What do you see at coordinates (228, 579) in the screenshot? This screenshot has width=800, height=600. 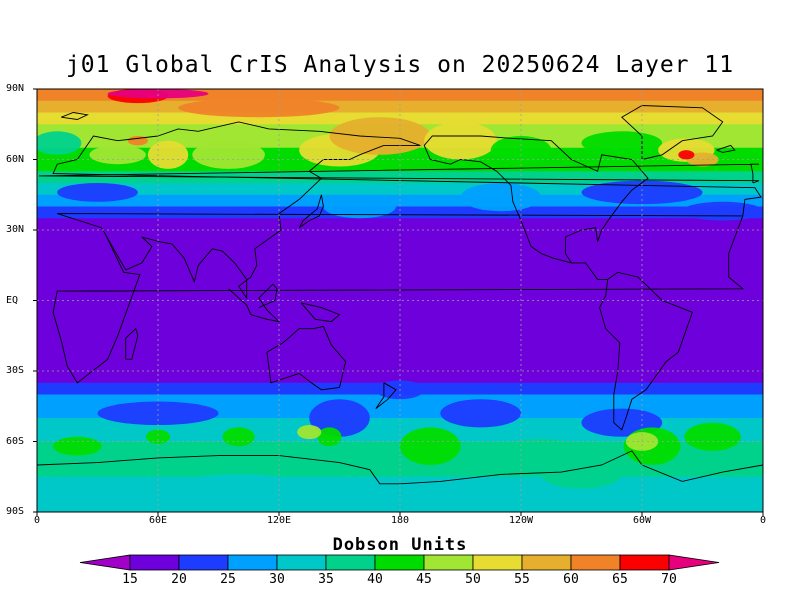 I see `colorbar-tick-label: 25` at bounding box center [228, 579].